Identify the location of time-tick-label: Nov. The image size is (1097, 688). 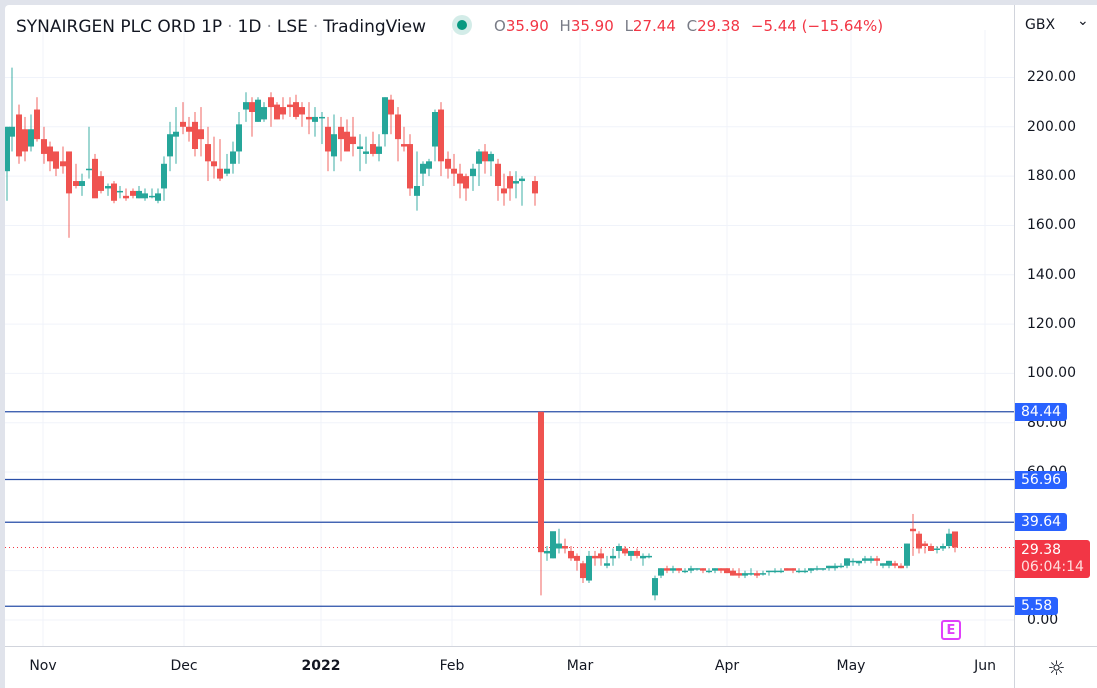
(43, 666).